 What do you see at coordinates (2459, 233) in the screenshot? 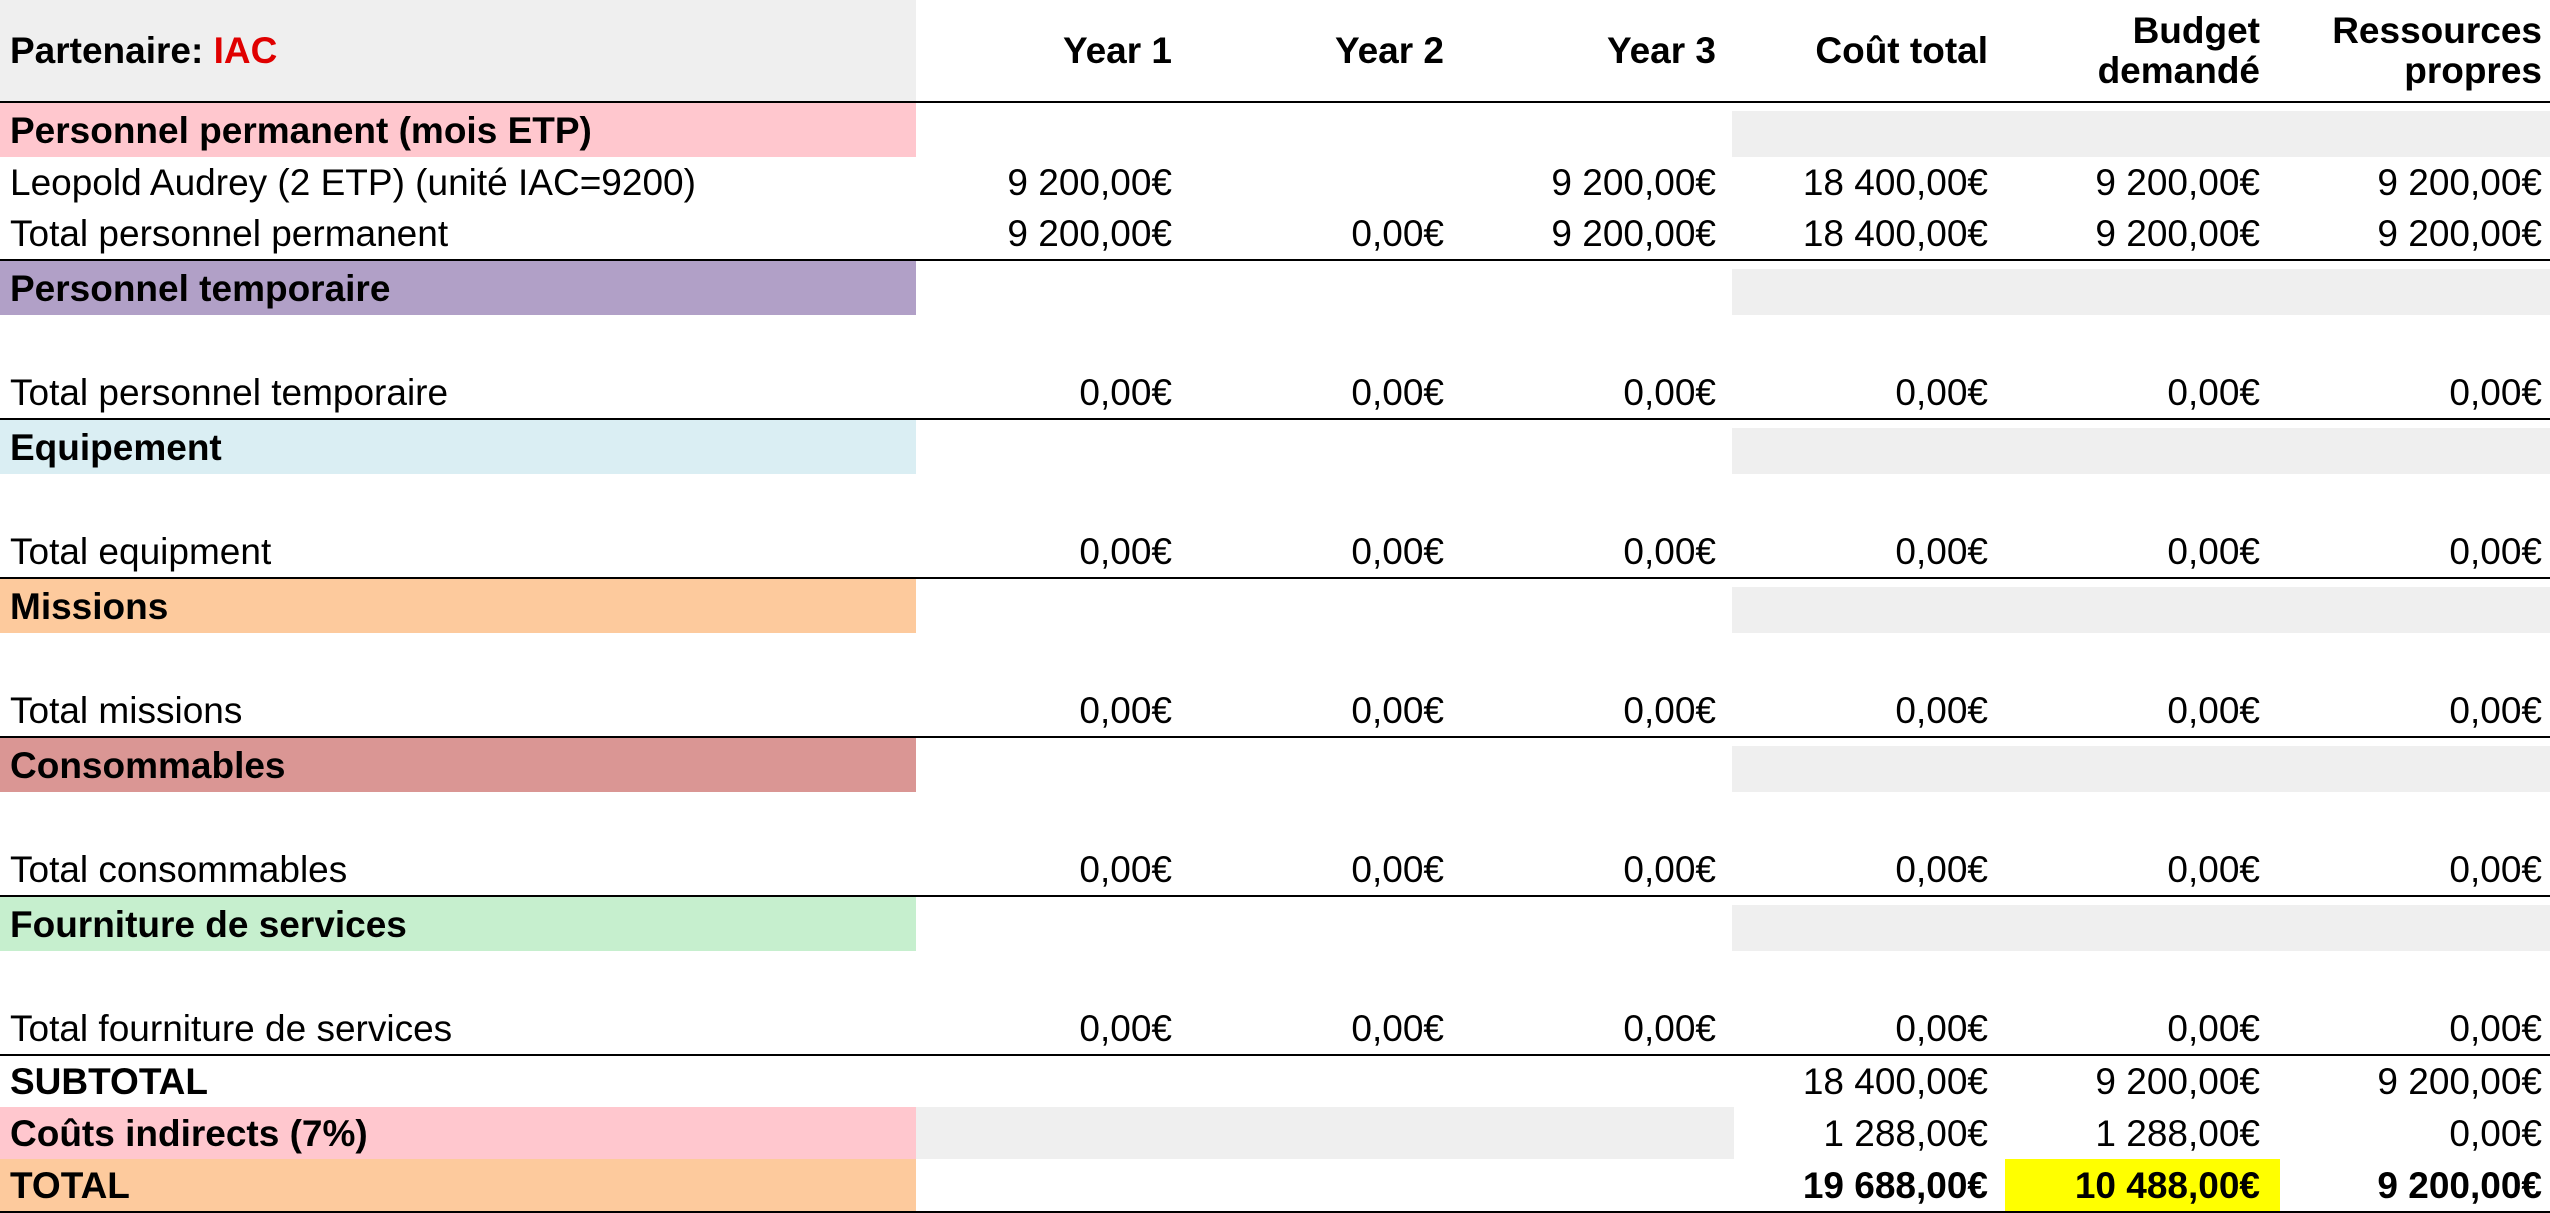
I see `total-personnel-permanent-mois-etp-ressources-propres-cell: 9 200,00€` at bounding box center [2459, 233].